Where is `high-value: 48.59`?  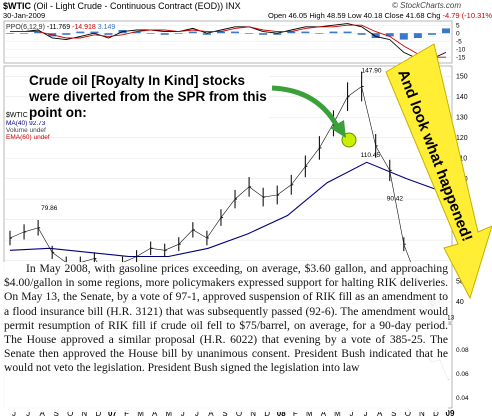 high-value: 48.59 is located at coordinates (336, 15).